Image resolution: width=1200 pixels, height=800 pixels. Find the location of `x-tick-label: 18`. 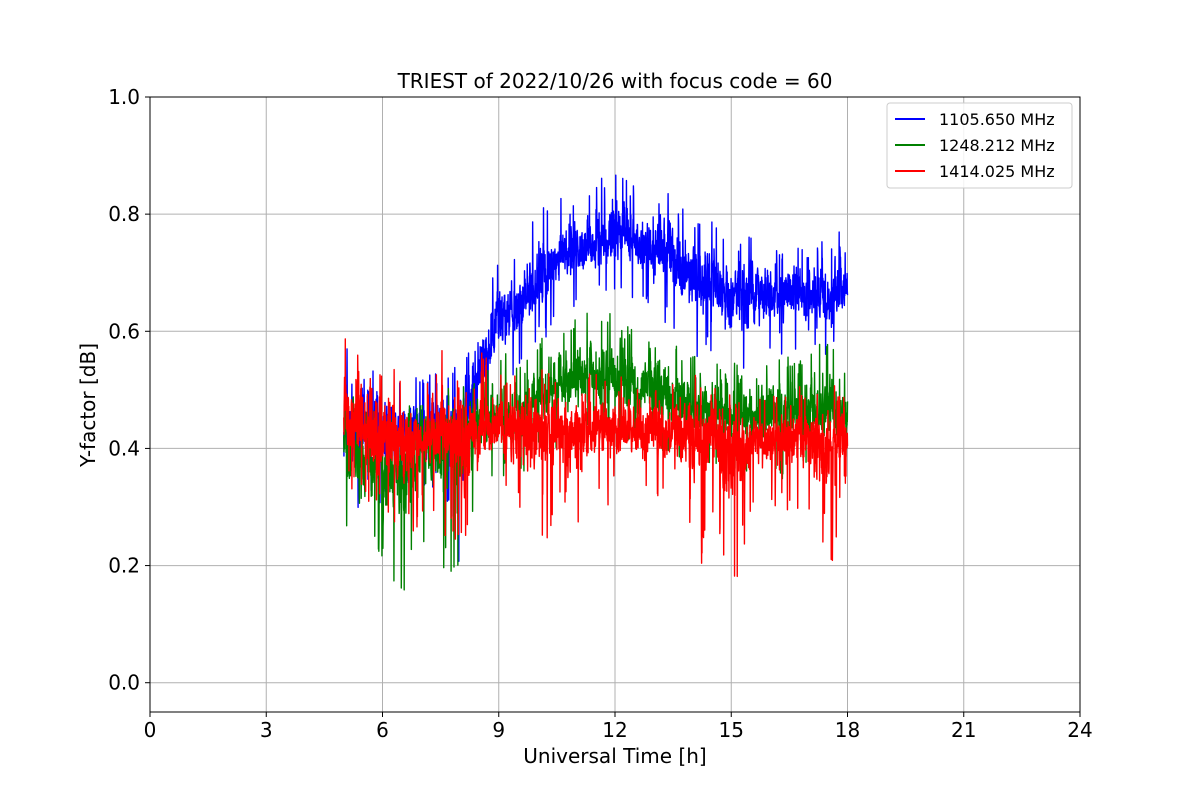

x-tick-label: 18 is located at coordinates (847, 730).